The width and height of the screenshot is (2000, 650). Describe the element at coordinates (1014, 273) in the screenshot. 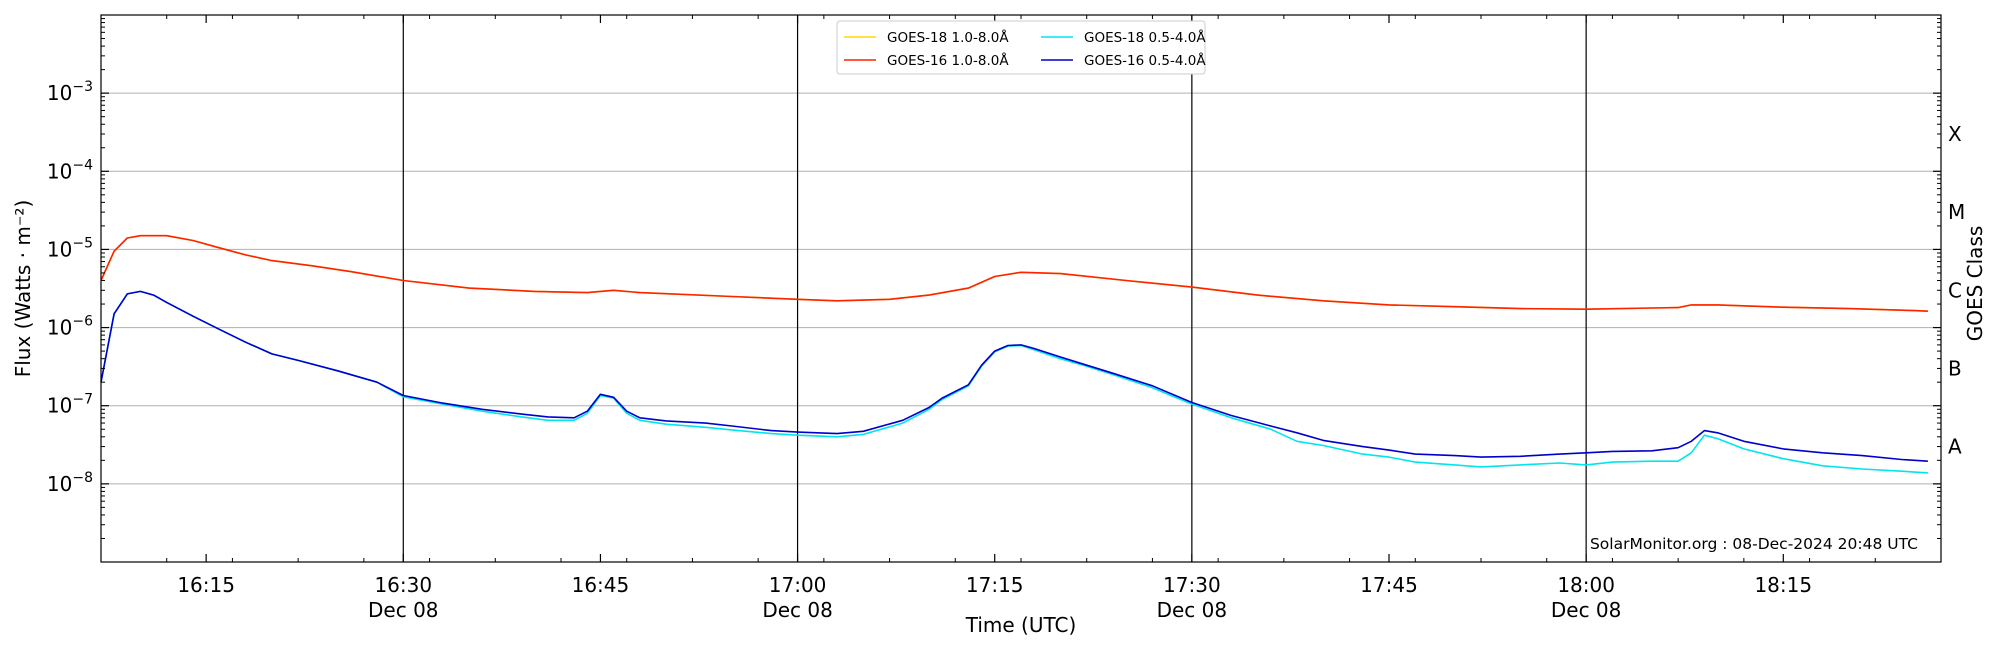

I see `series-line` at that location.